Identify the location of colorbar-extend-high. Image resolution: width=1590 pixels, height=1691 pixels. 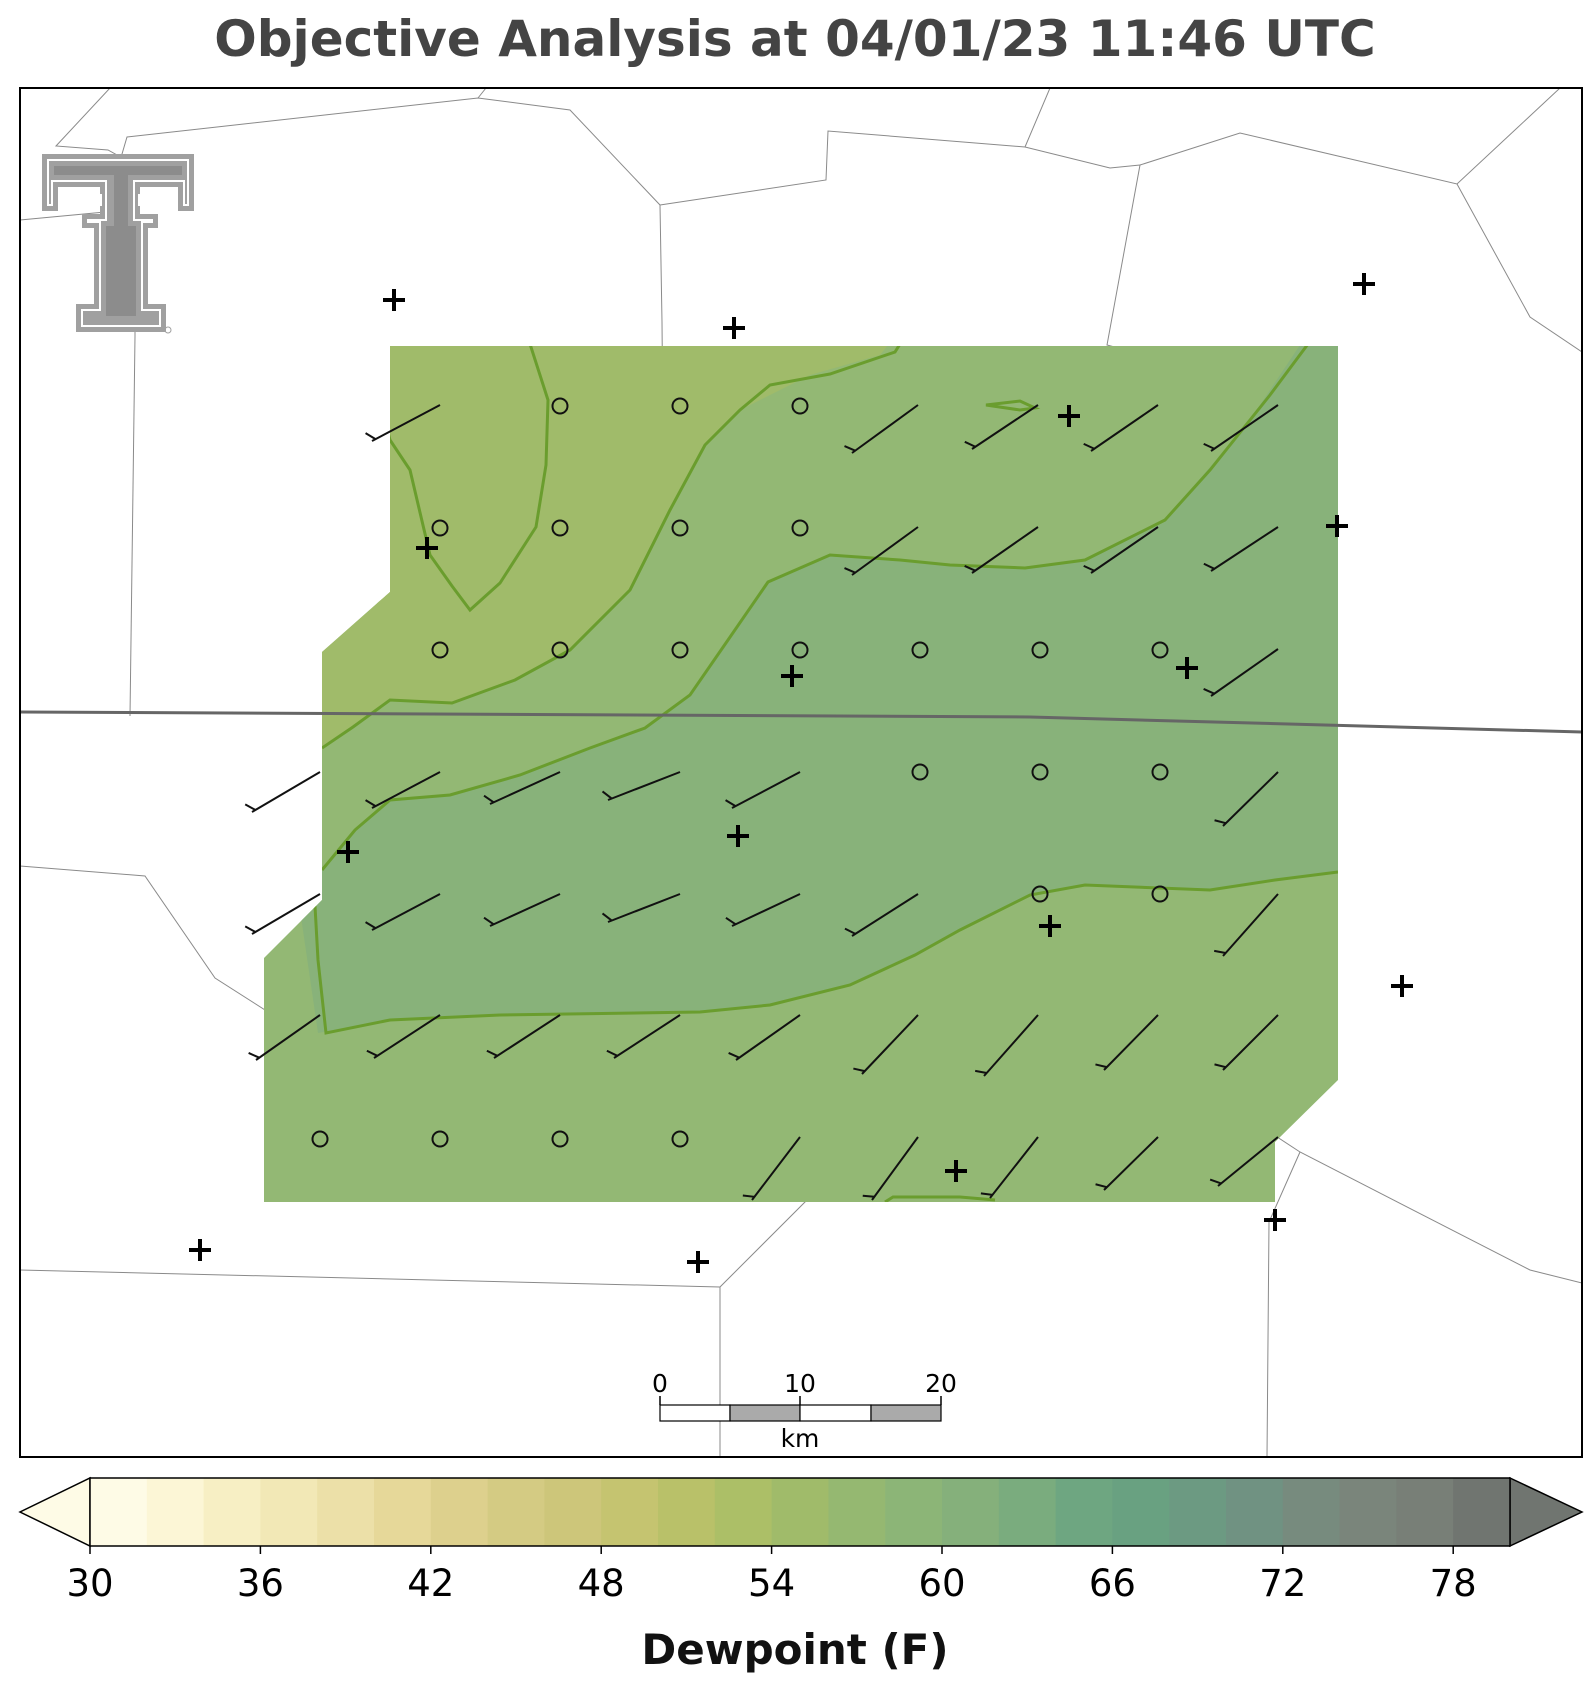
(1546, 1512).